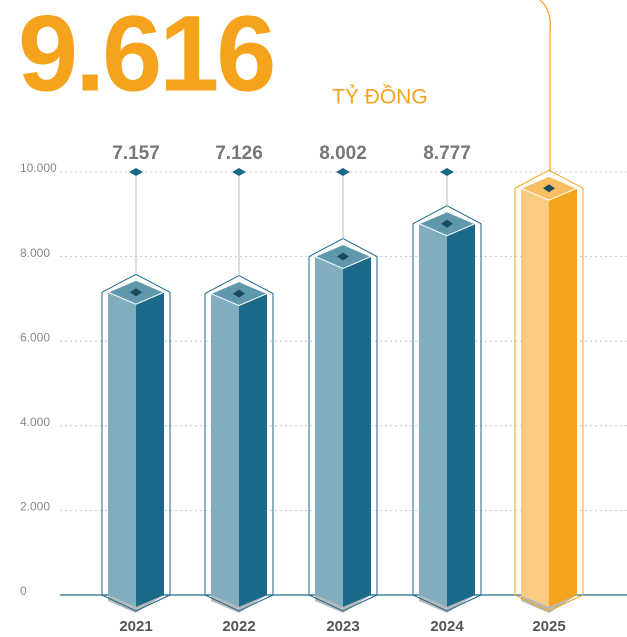  What do you see at coordinates (38, 168) in the screenshot?
I see `y-tick-label: 10.000` at bounding box center [38, 168].